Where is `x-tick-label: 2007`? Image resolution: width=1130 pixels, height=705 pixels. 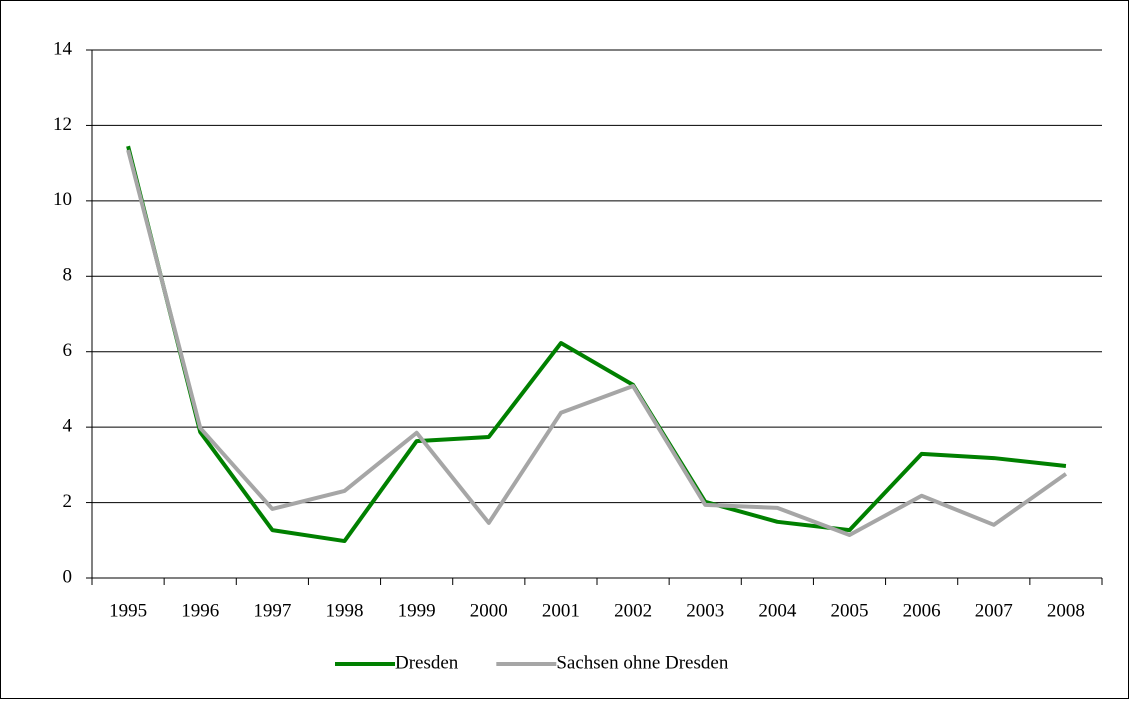
x-tick-label: 2007 is located at coordinates (994, 610).